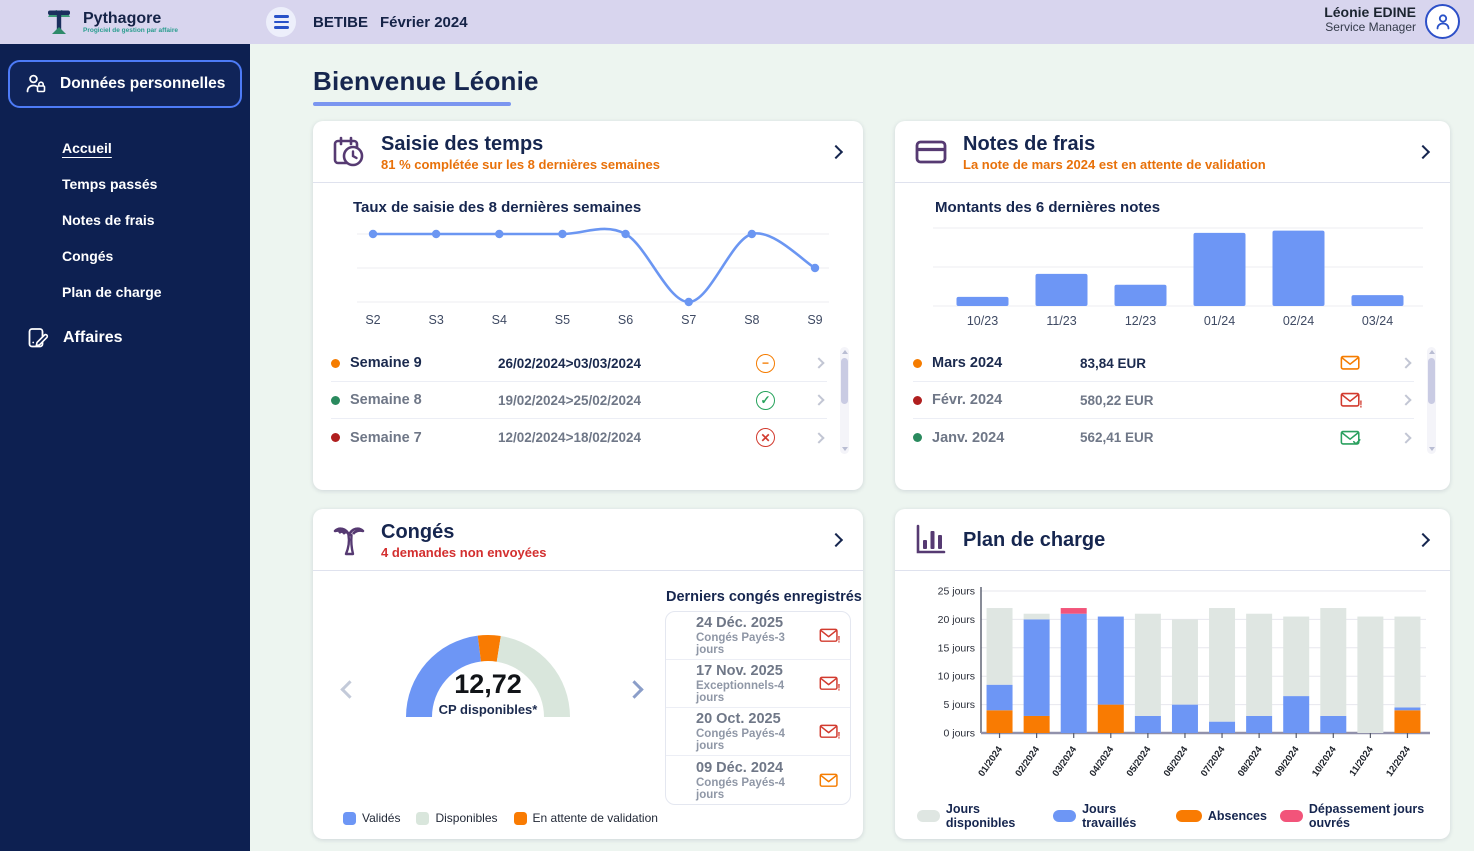 This screenshot has width=1474, height=851. I want to click on sidebar-item: Congés, so click(88, 256).